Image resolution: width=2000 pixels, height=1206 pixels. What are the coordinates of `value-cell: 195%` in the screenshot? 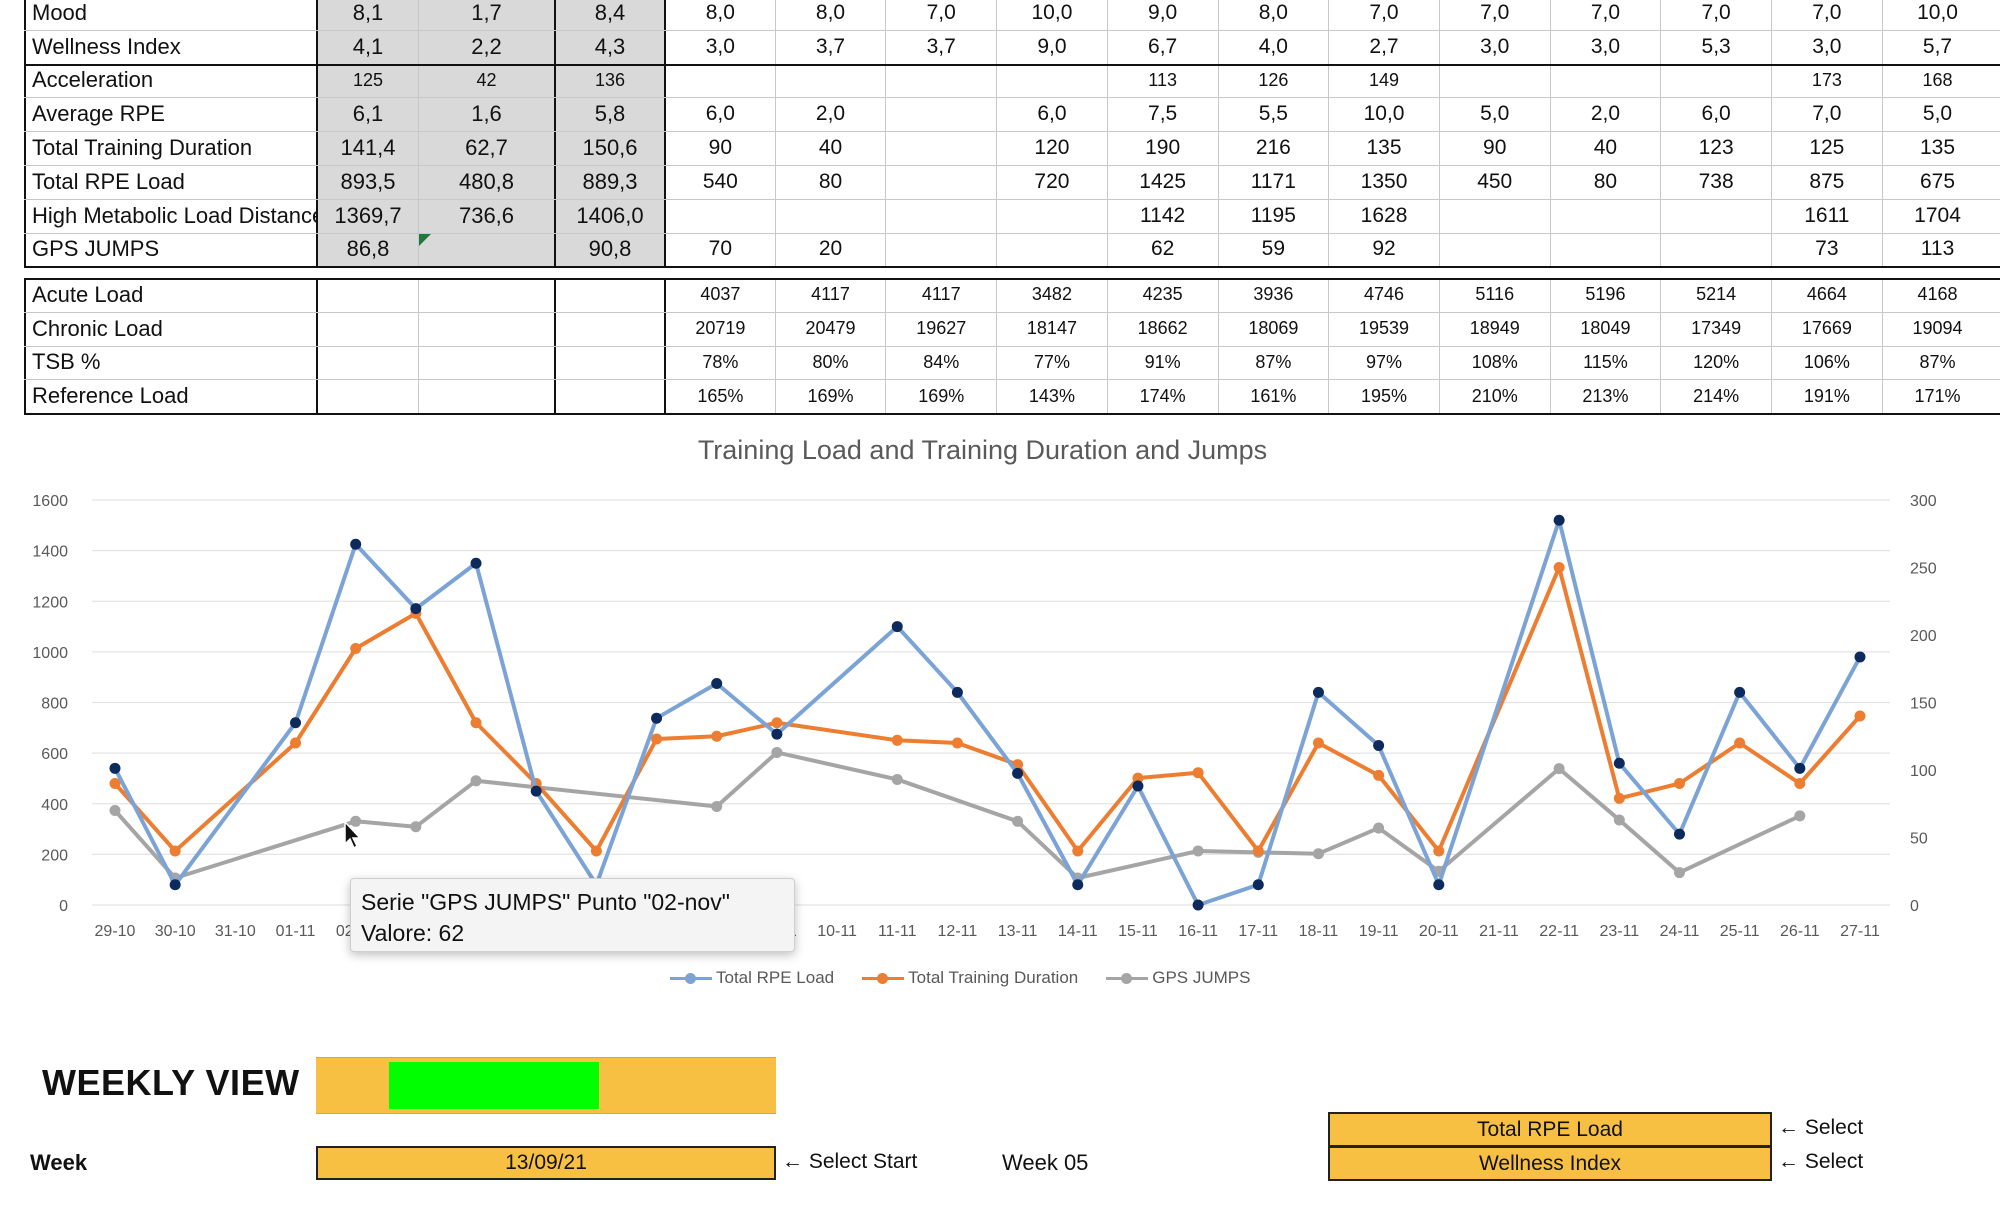 It's located at (1383, 396).